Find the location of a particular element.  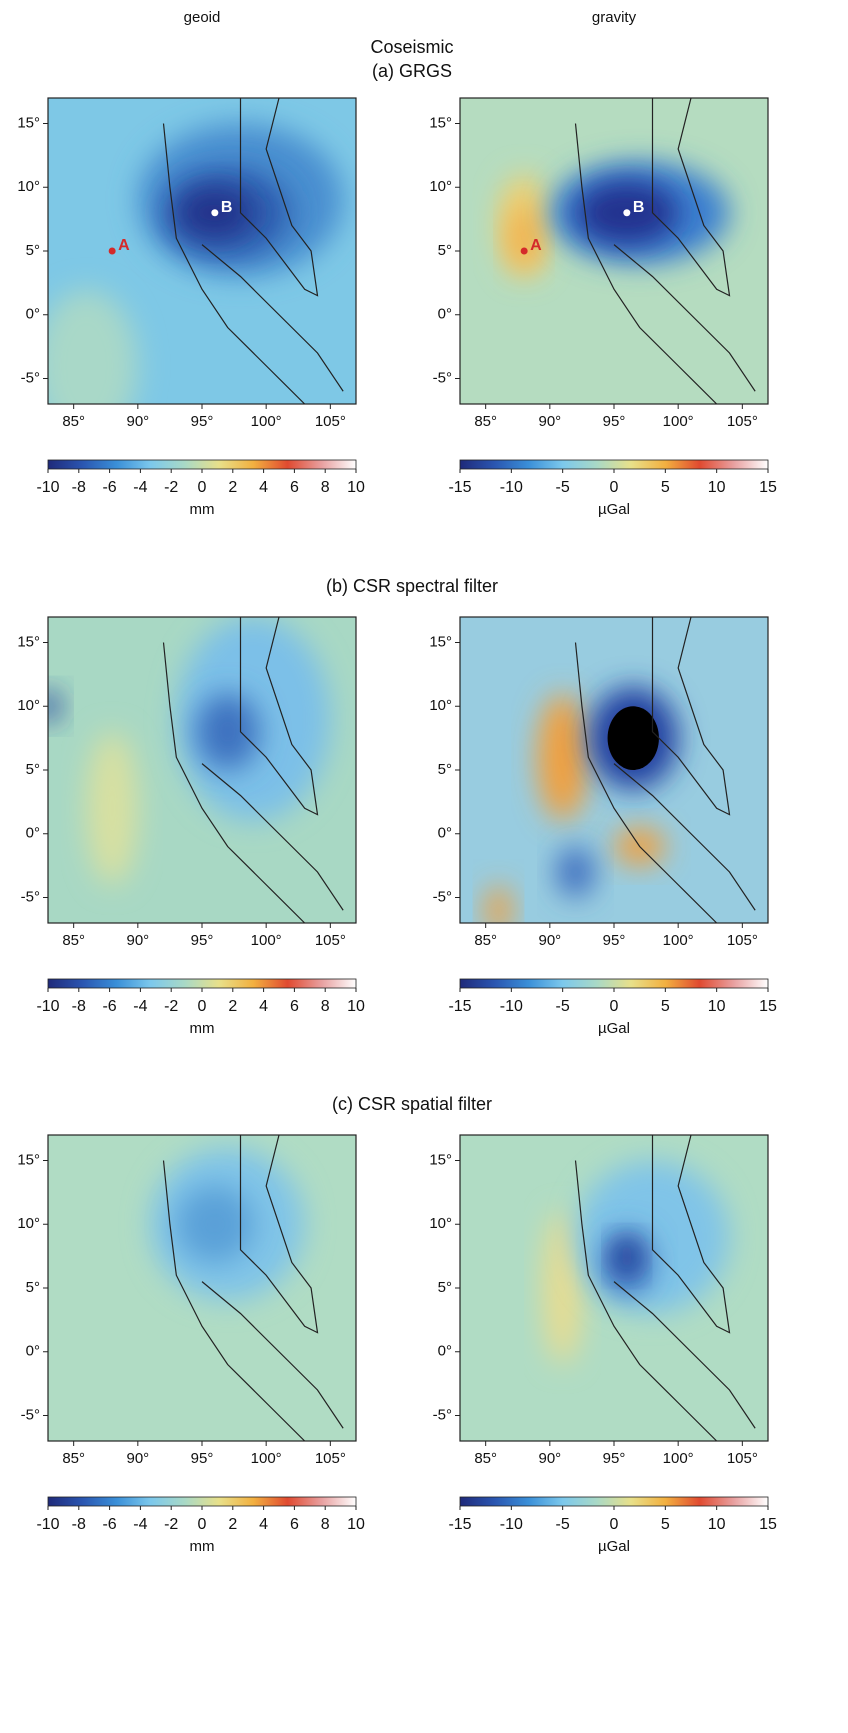

colorbar-tick-label: -5 is located at coordinates (563, 487).